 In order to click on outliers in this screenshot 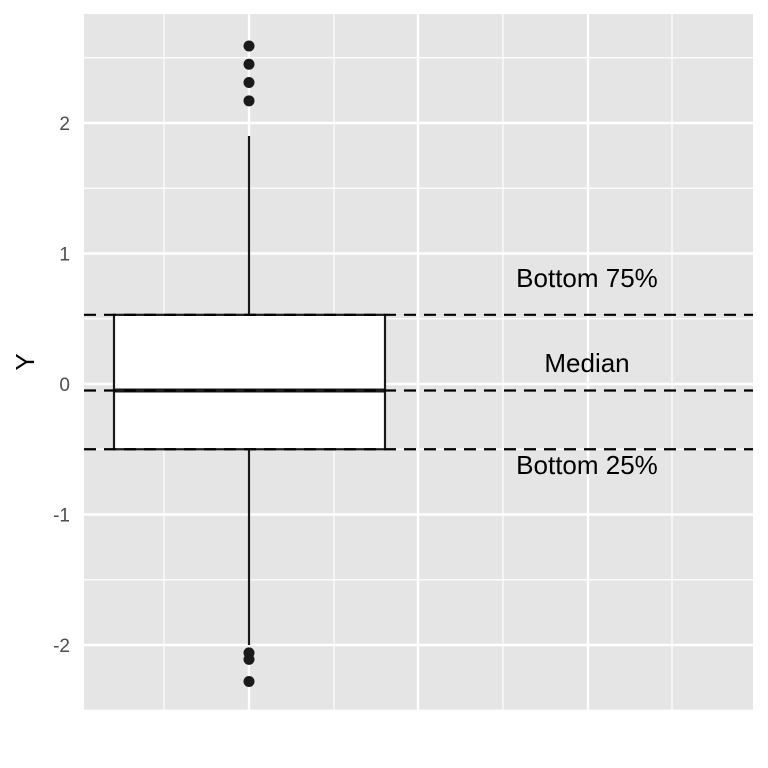, I will do `click(249, 364)`.